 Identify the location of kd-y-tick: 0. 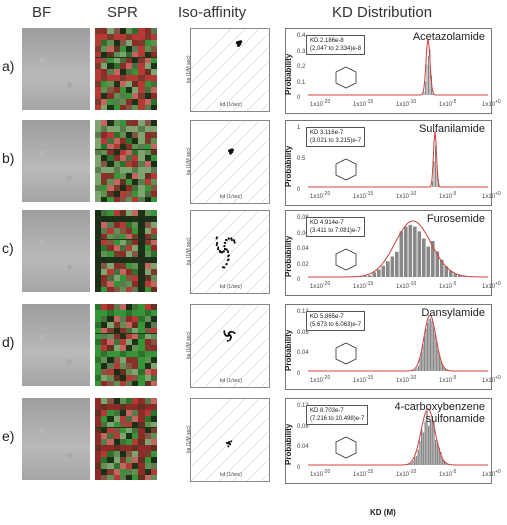
(299, 98).